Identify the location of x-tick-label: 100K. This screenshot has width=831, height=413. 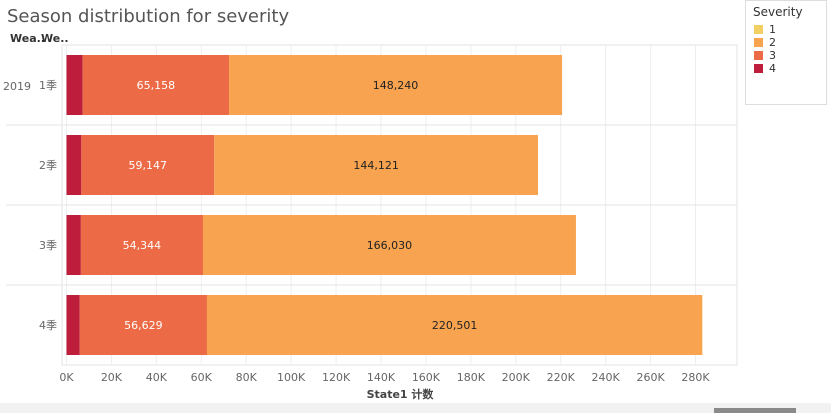
(291, 377).